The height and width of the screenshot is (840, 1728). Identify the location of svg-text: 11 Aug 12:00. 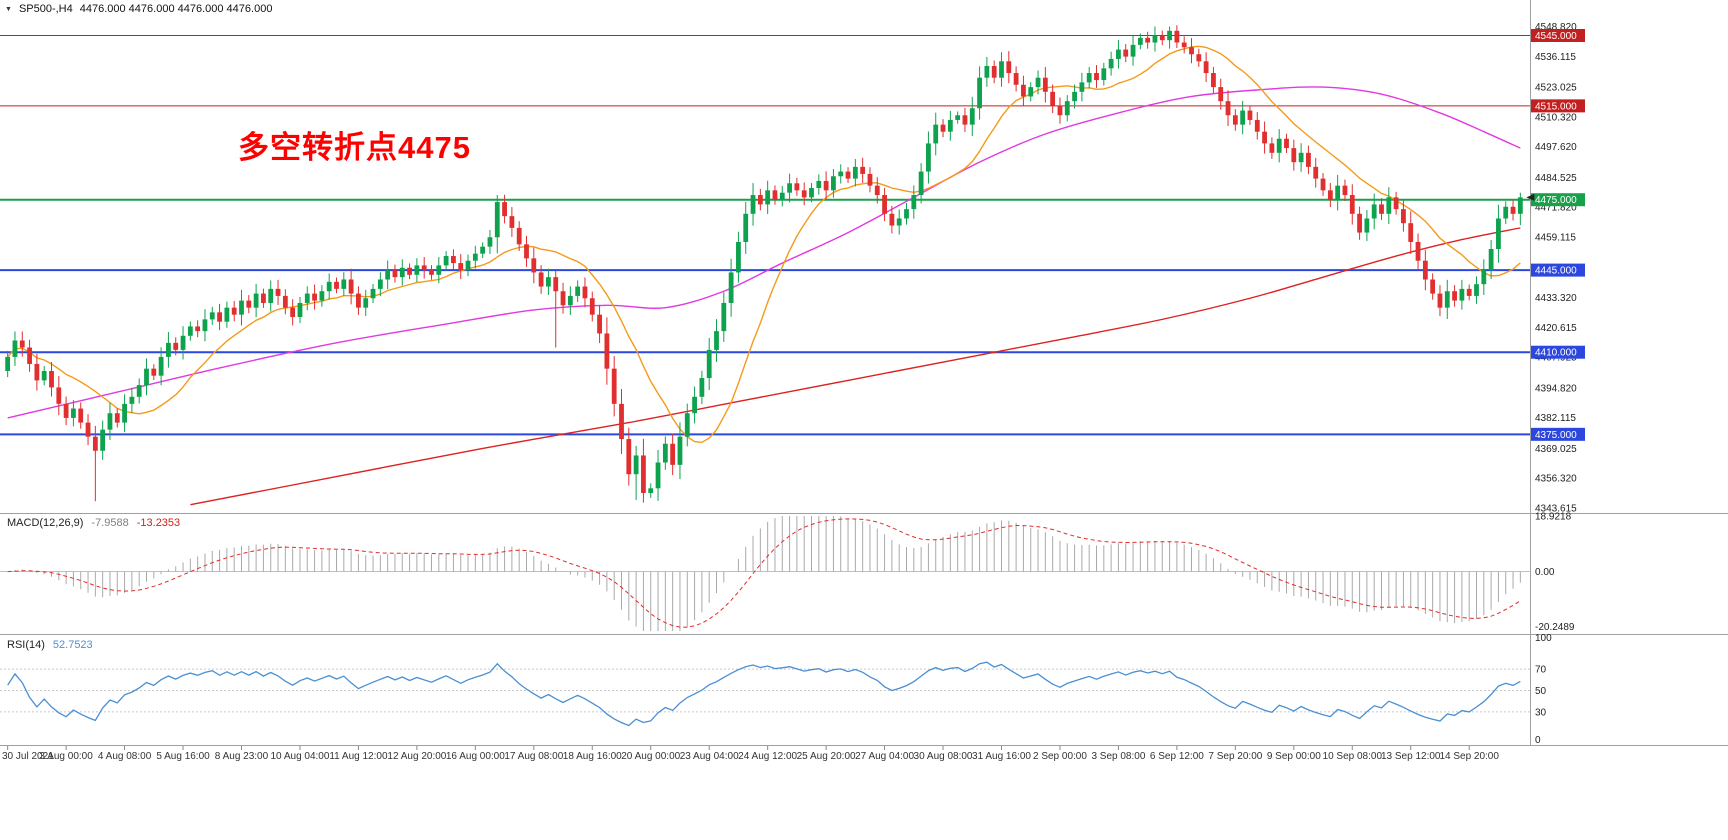
(358, 756).